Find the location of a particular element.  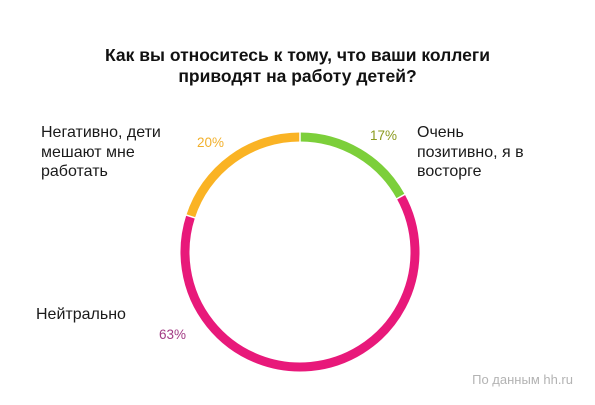

slice-value-neutral: 63% is located at coordinates (173, 334).